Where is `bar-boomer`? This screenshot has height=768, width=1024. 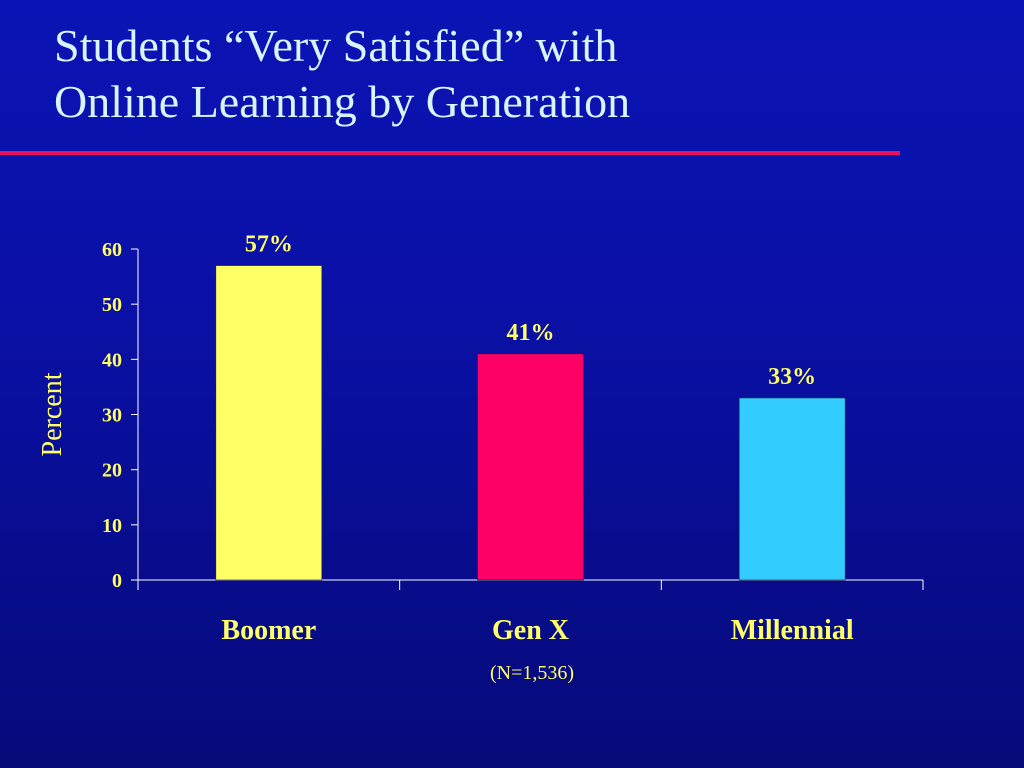
bar-boomer is located at coordinates (269, 423).